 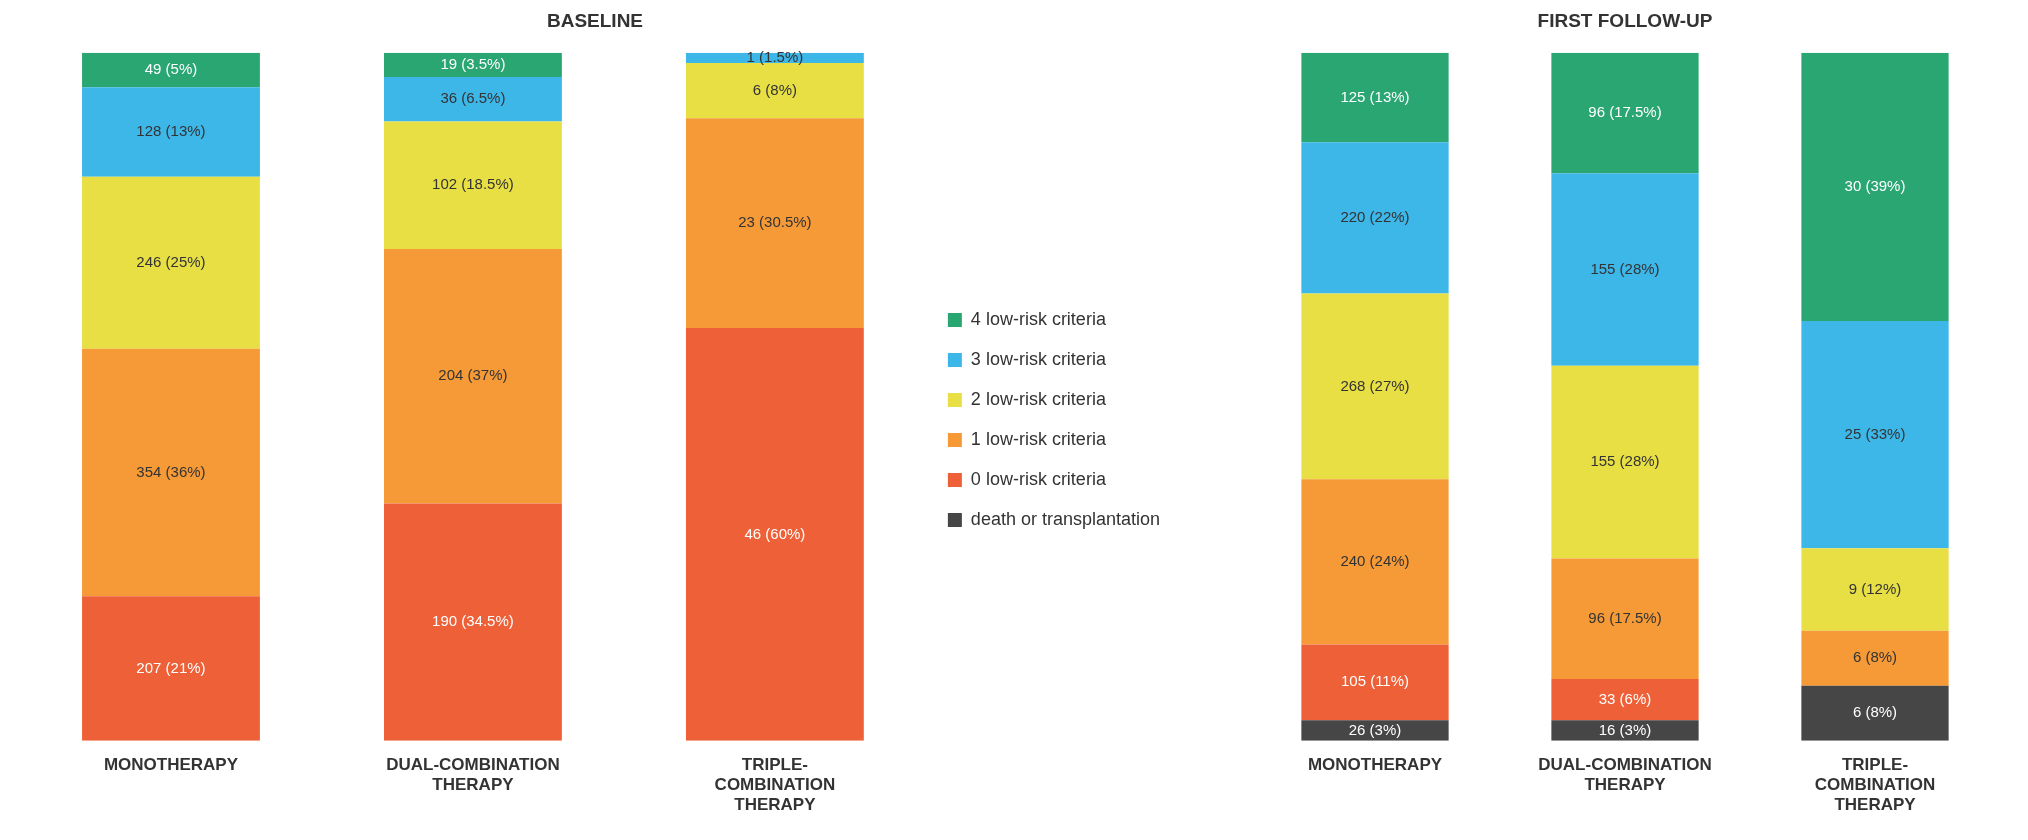 I want to click on data-label: 16 (3%), so click(x=1625, y=729).